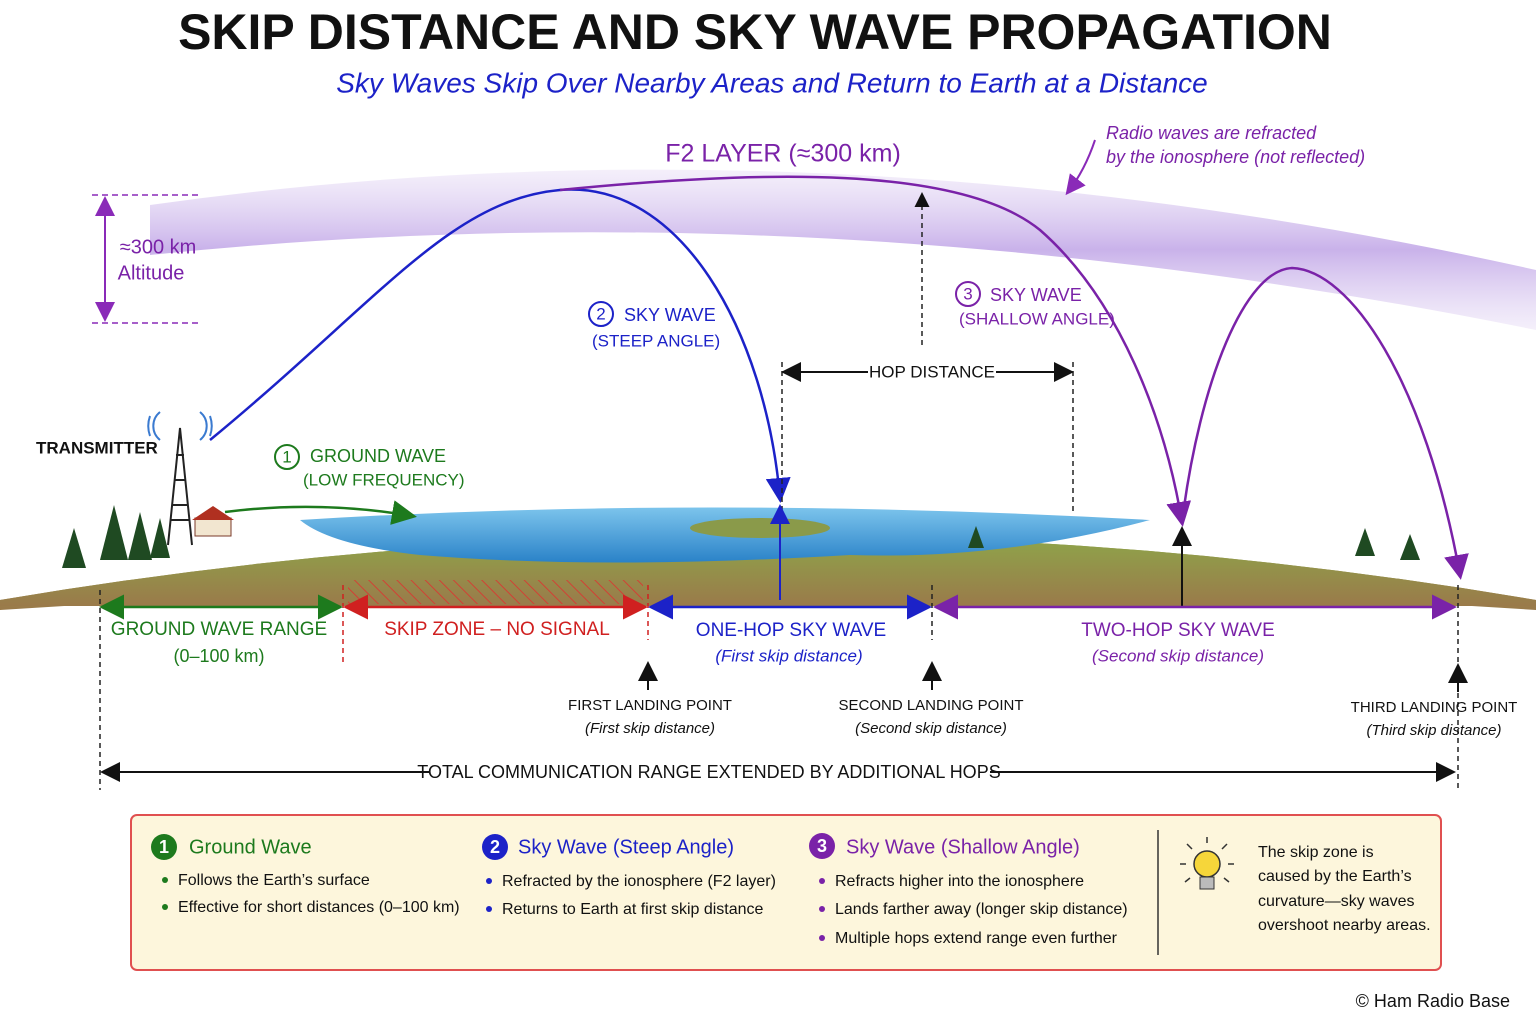  Describe the element at coordinates (959, 881) in the screenshot. I see `legend-bullet: Refracts higher into the ionosphere` at that location.